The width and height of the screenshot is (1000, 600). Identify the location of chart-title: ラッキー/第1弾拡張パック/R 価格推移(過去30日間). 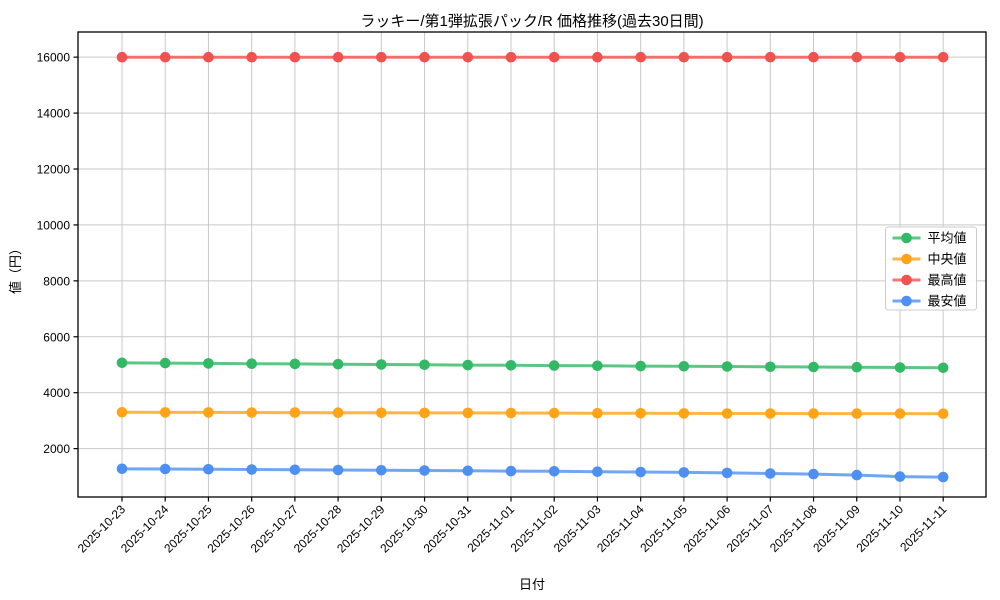
(531, 21).